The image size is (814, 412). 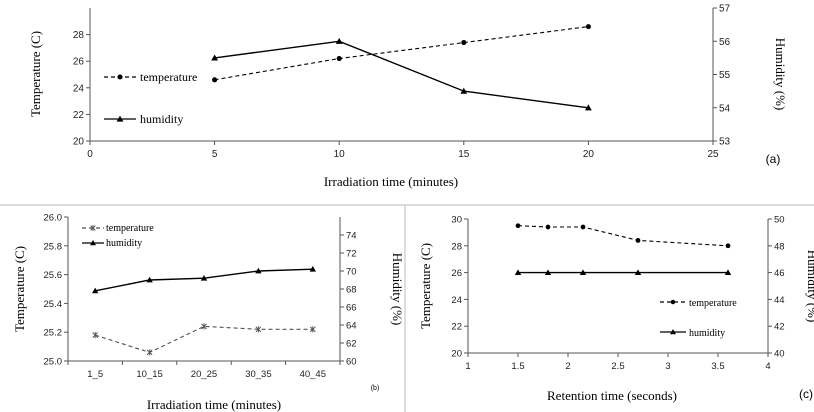 What do you see at coordinates (779, 354) in the screenshot?
I see `y2-tick-label: 40` at bounding box center [779, 354].